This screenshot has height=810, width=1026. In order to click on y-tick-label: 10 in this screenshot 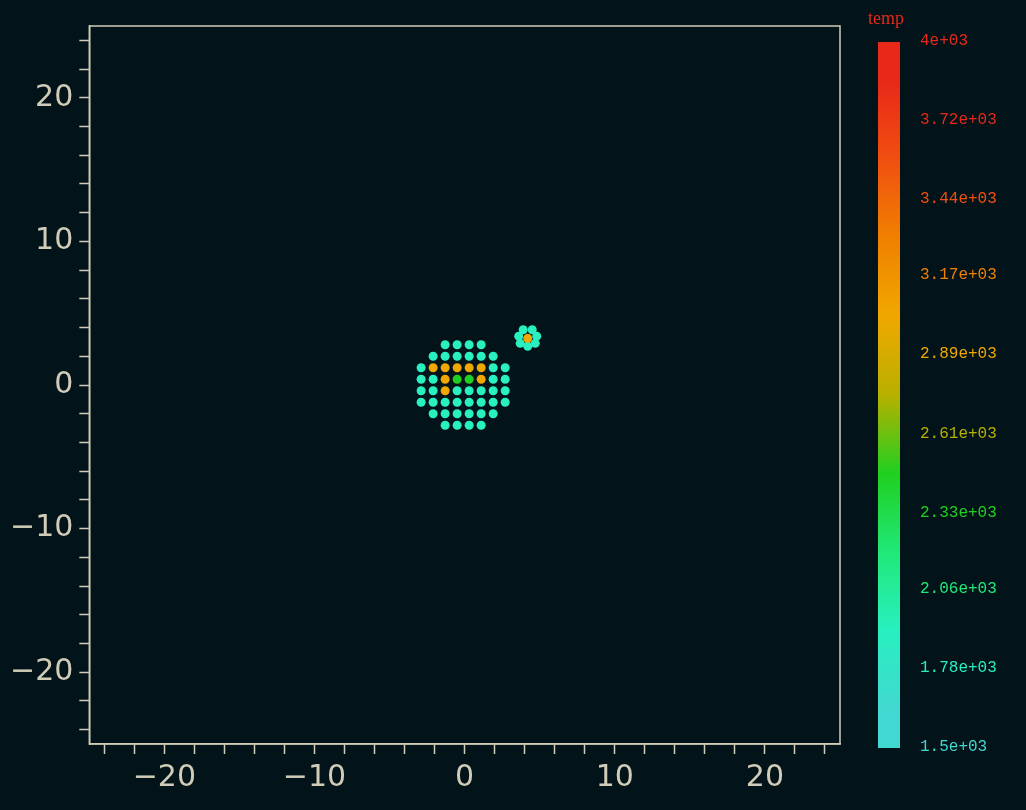, I will do `click(54, 239)`.